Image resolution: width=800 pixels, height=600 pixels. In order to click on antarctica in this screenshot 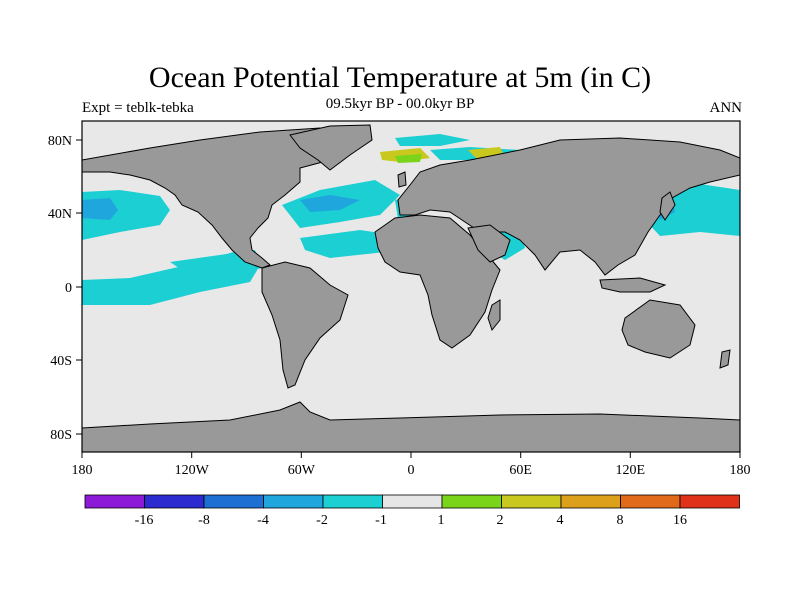, I will do `click(411, 426)`.